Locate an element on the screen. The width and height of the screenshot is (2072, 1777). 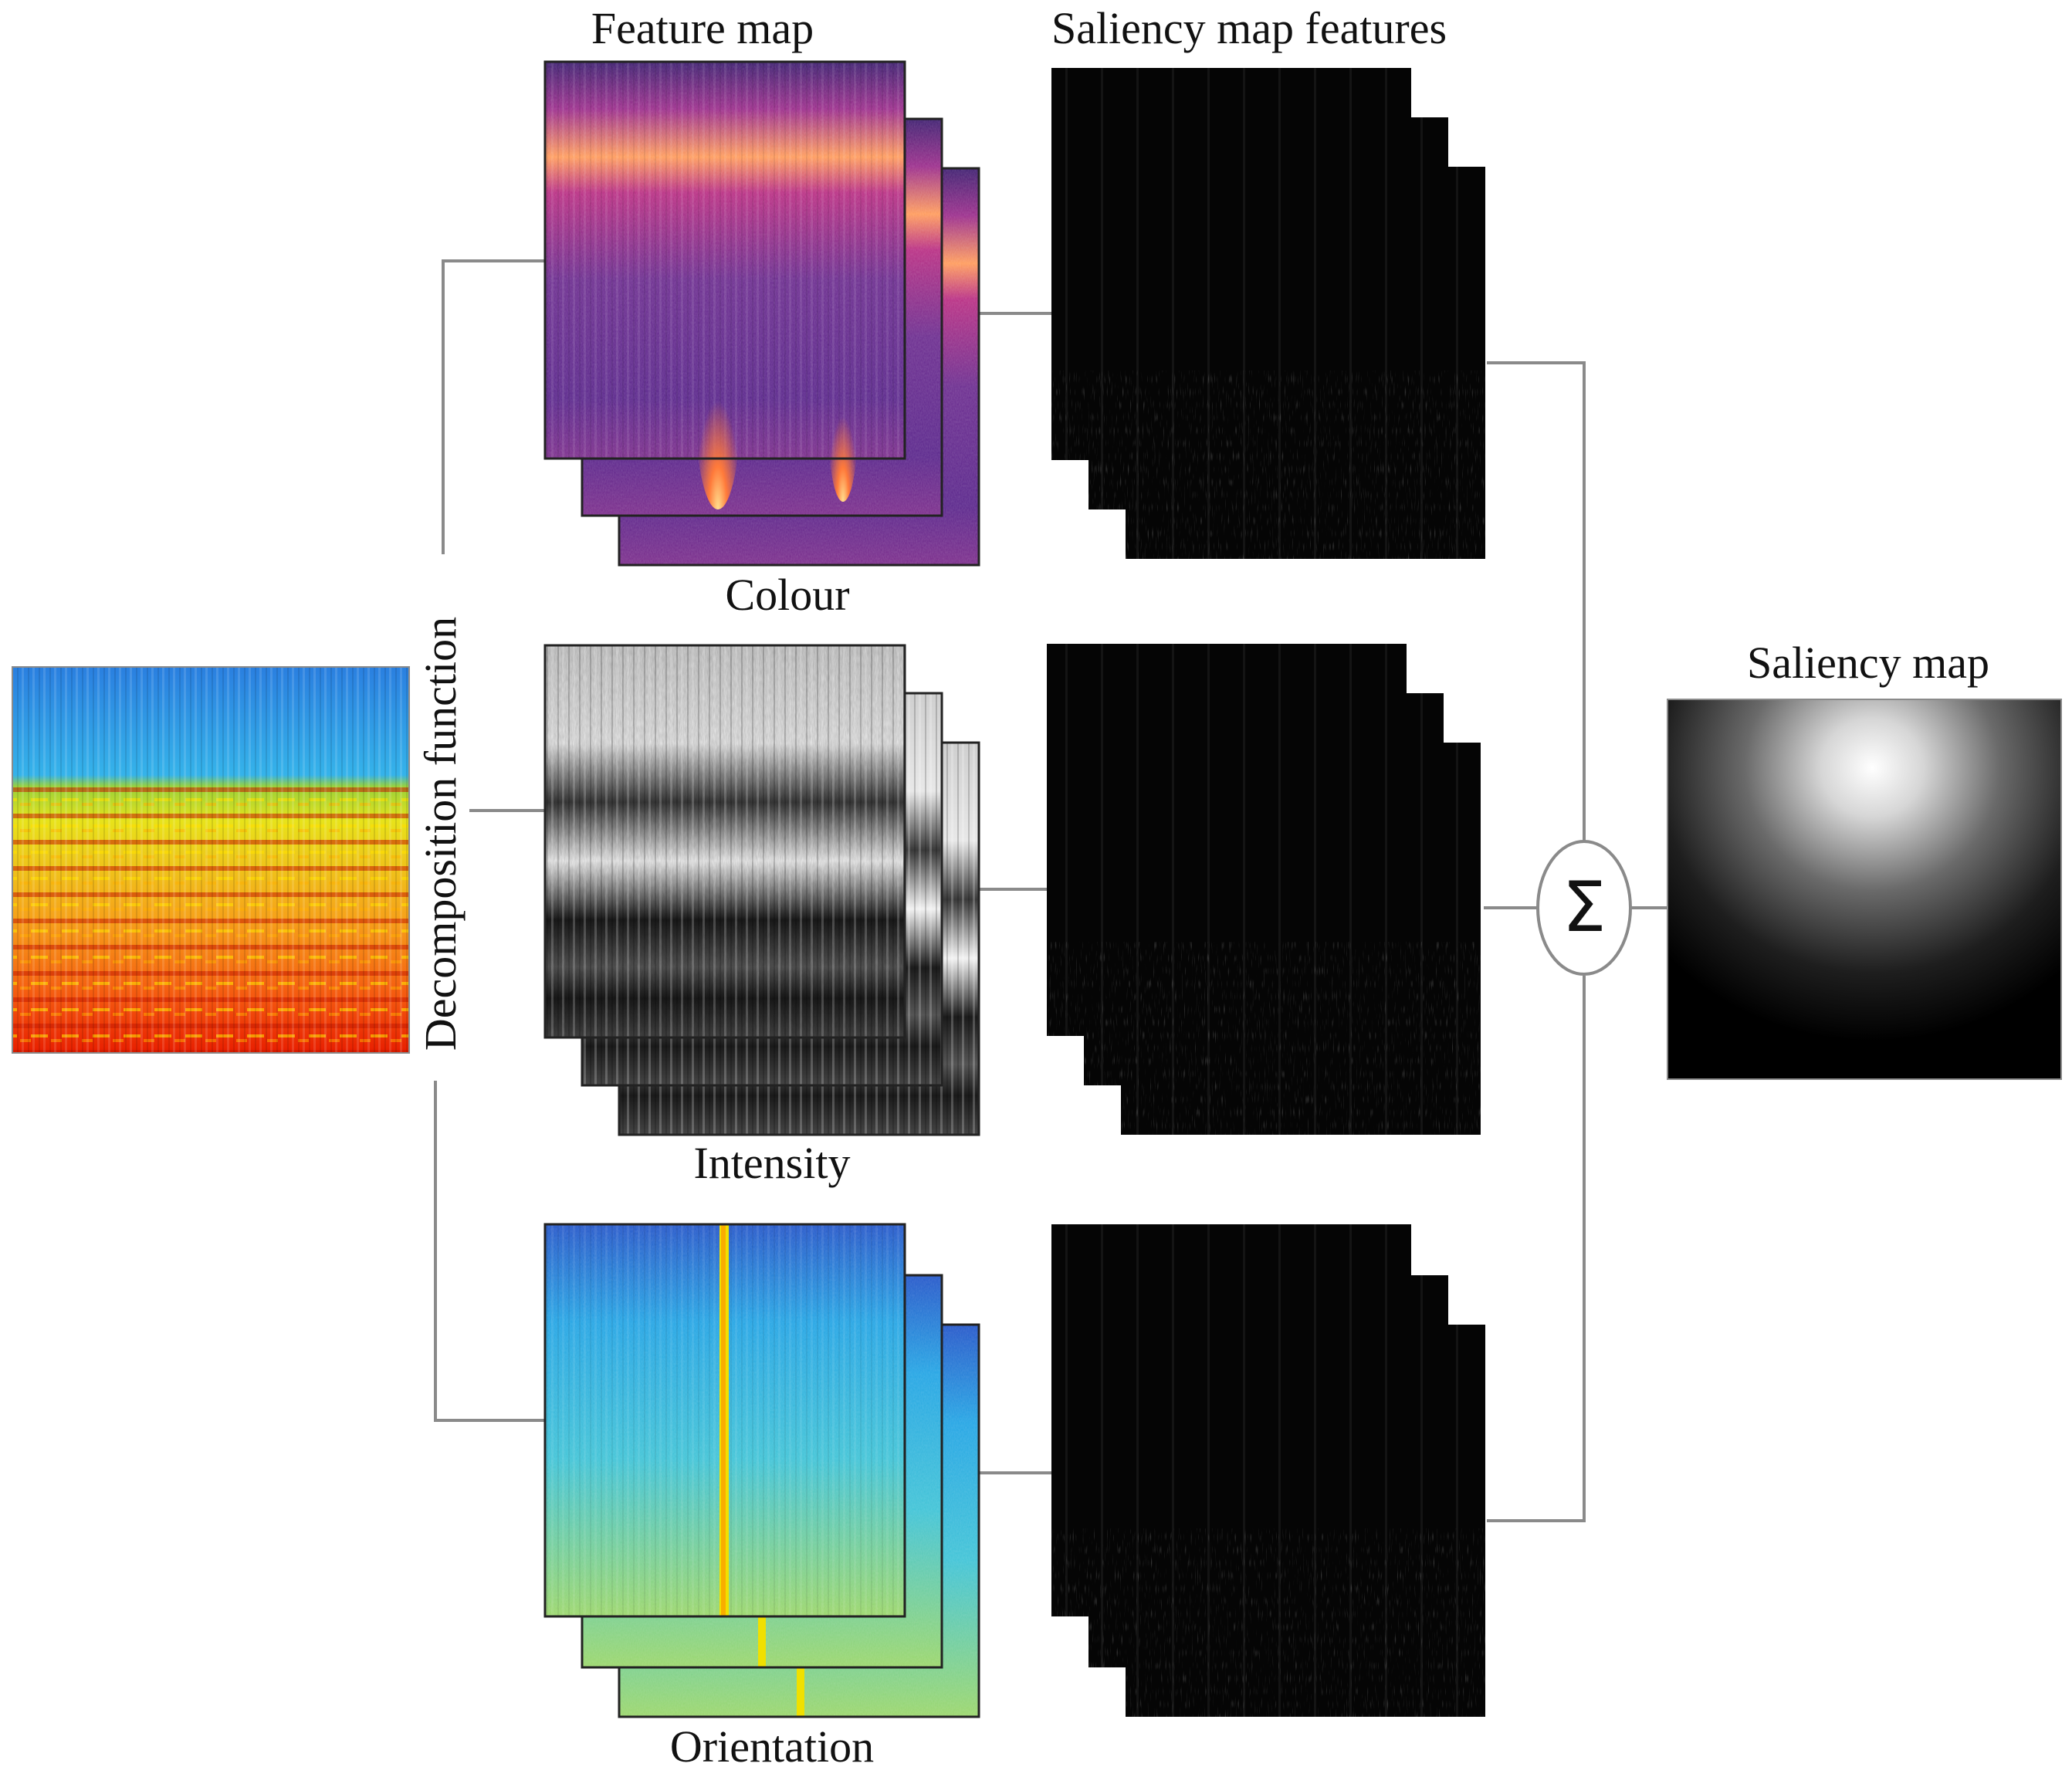
saliency-features-intensity-stack is located at coordinates (1264, 890).